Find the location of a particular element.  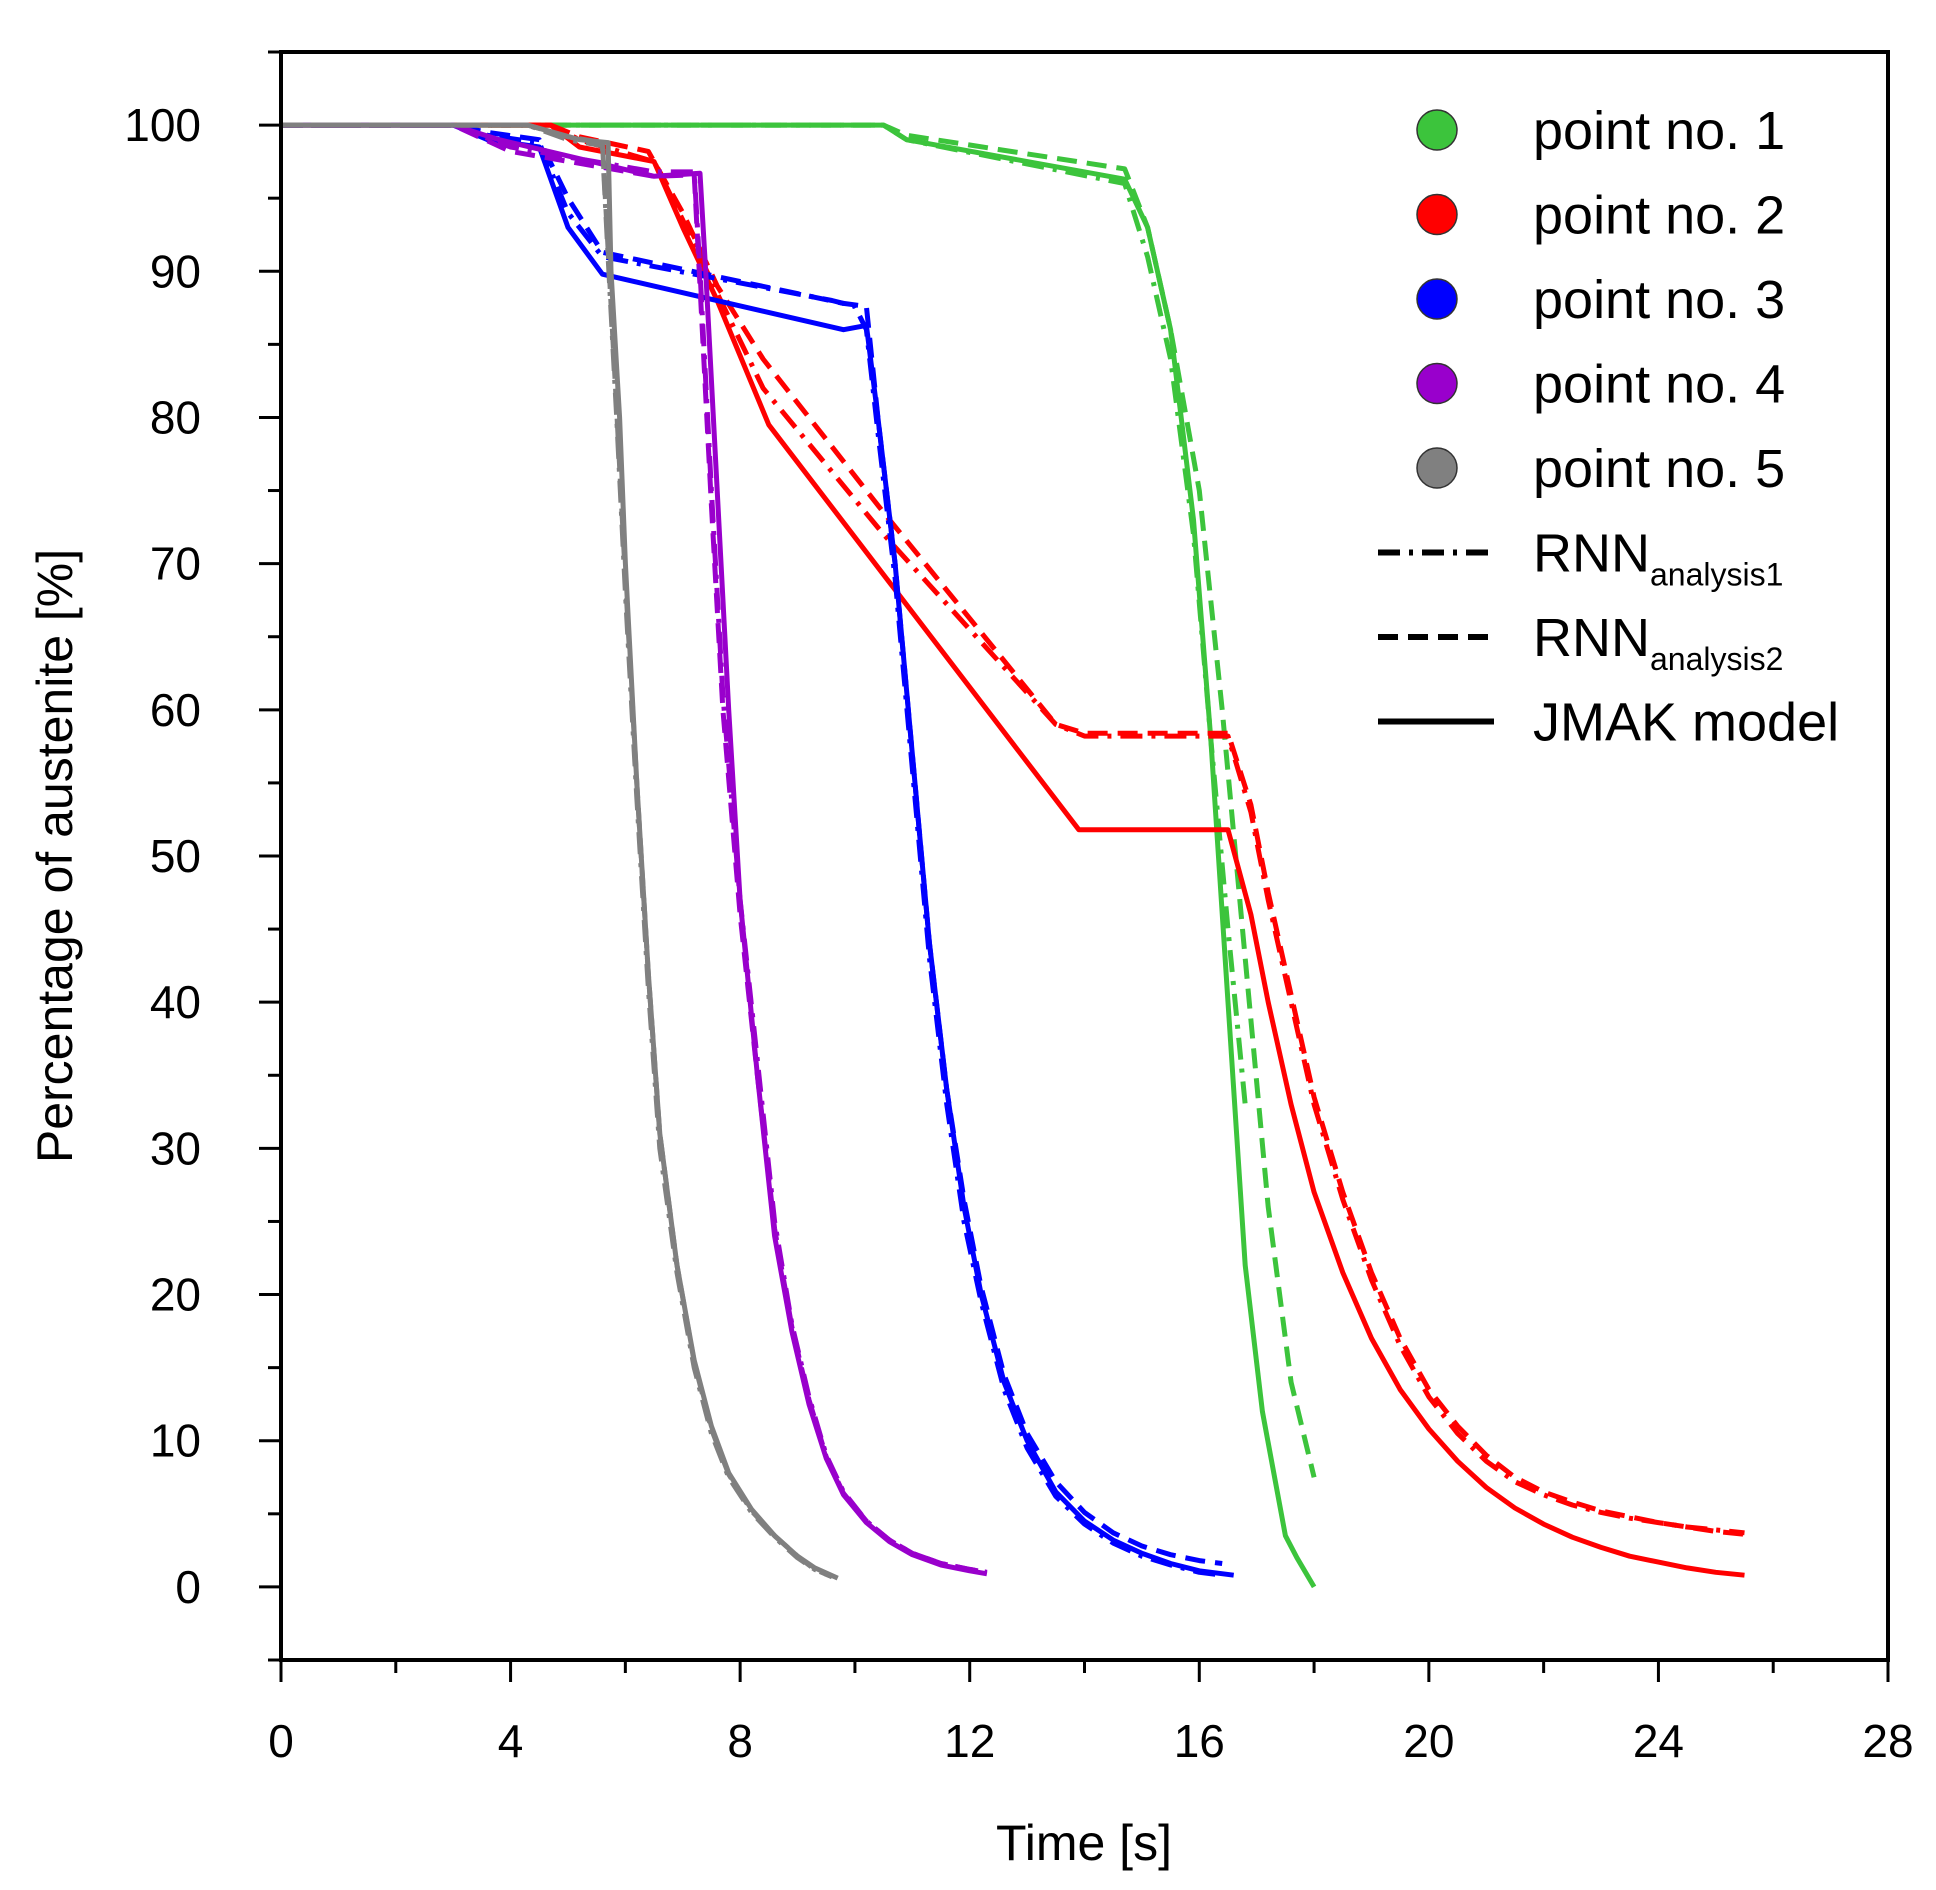

y-tick-label: 60 is located at coordinates (175, 710).